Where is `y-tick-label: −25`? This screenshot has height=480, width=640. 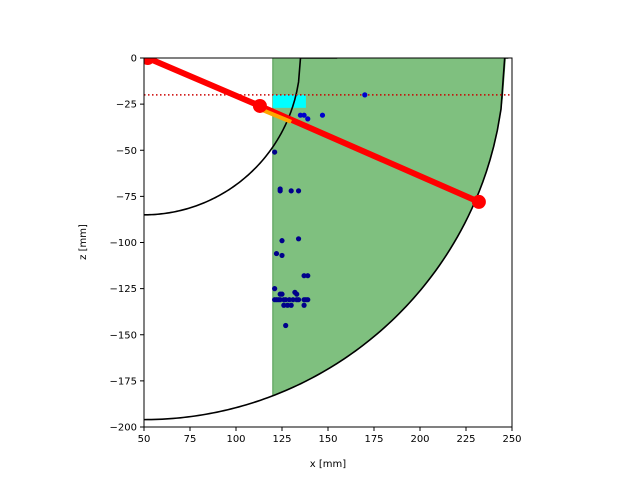
y-tick-label: −25 is located at coordinates (126, 105).